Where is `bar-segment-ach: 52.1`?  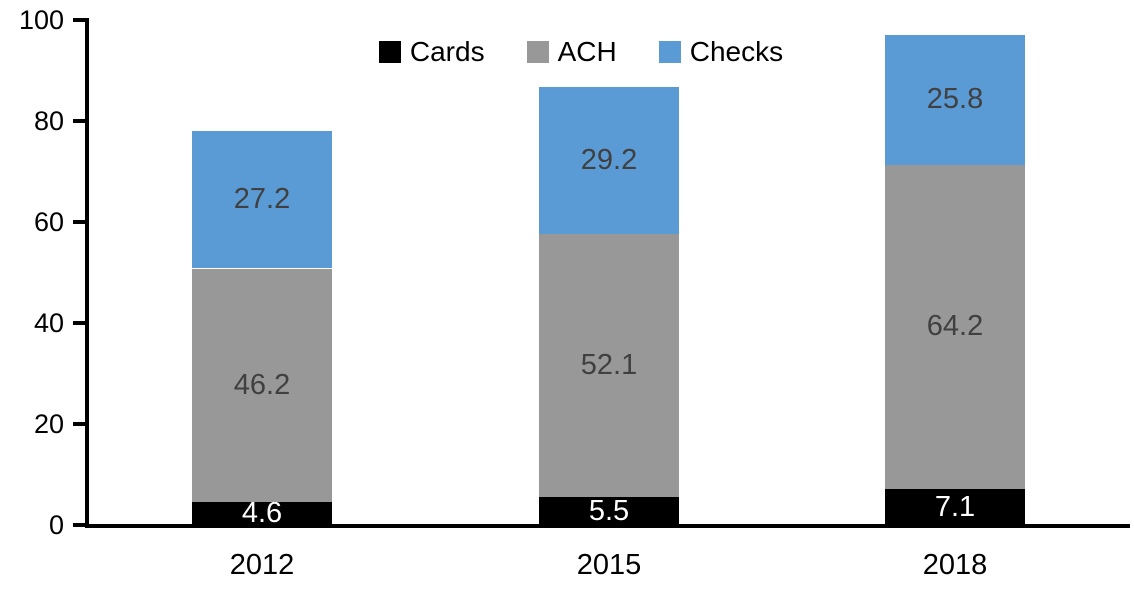 bar-segment-ach: 52.1 is located at coordinates (609, 366).